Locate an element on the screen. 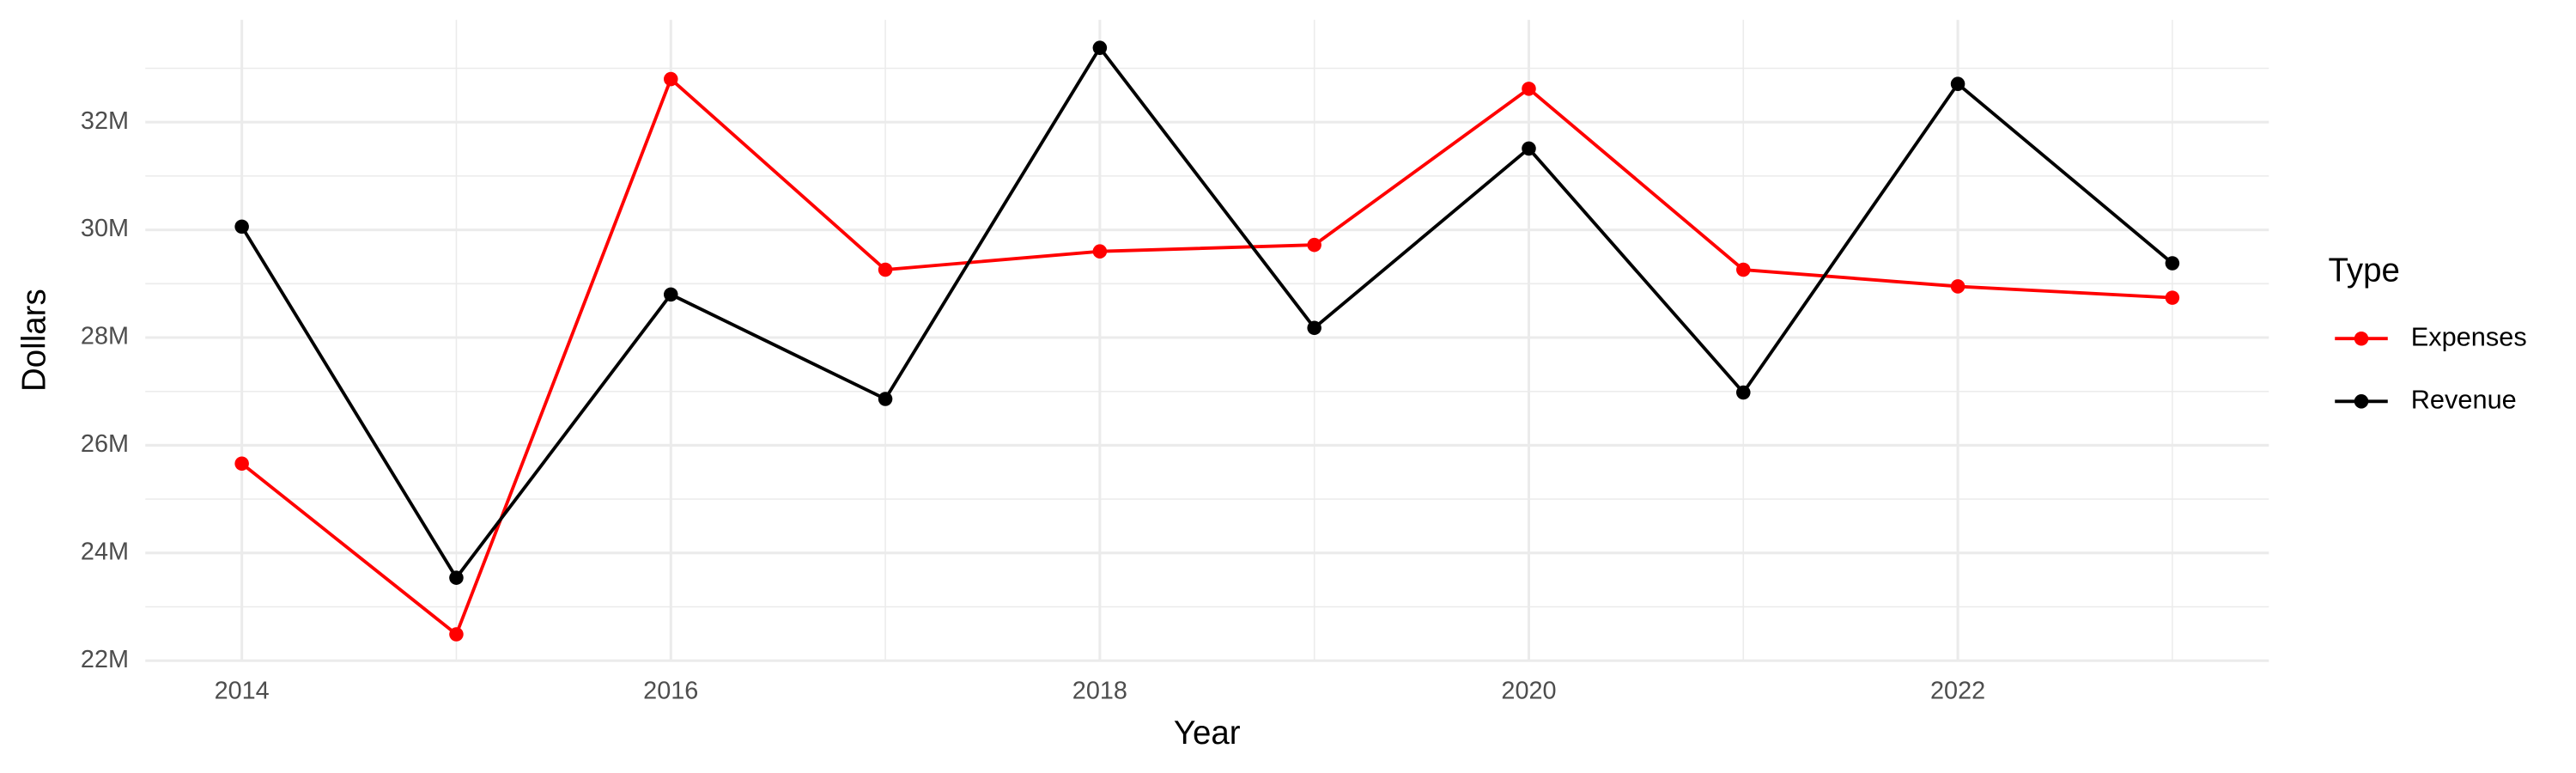 This screenshot has height=773, width=2576. y-tick-label: 26M is located at coordinates (105, 444).